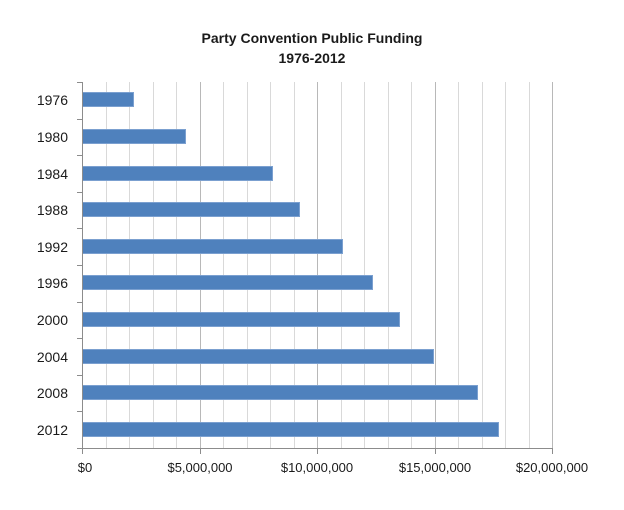 This screenshot has height=510, width=624. Describe the element at coordinates (312, 38) in the screenshot. I see `chart-title-main: Party Convention Public Funding` at that location.